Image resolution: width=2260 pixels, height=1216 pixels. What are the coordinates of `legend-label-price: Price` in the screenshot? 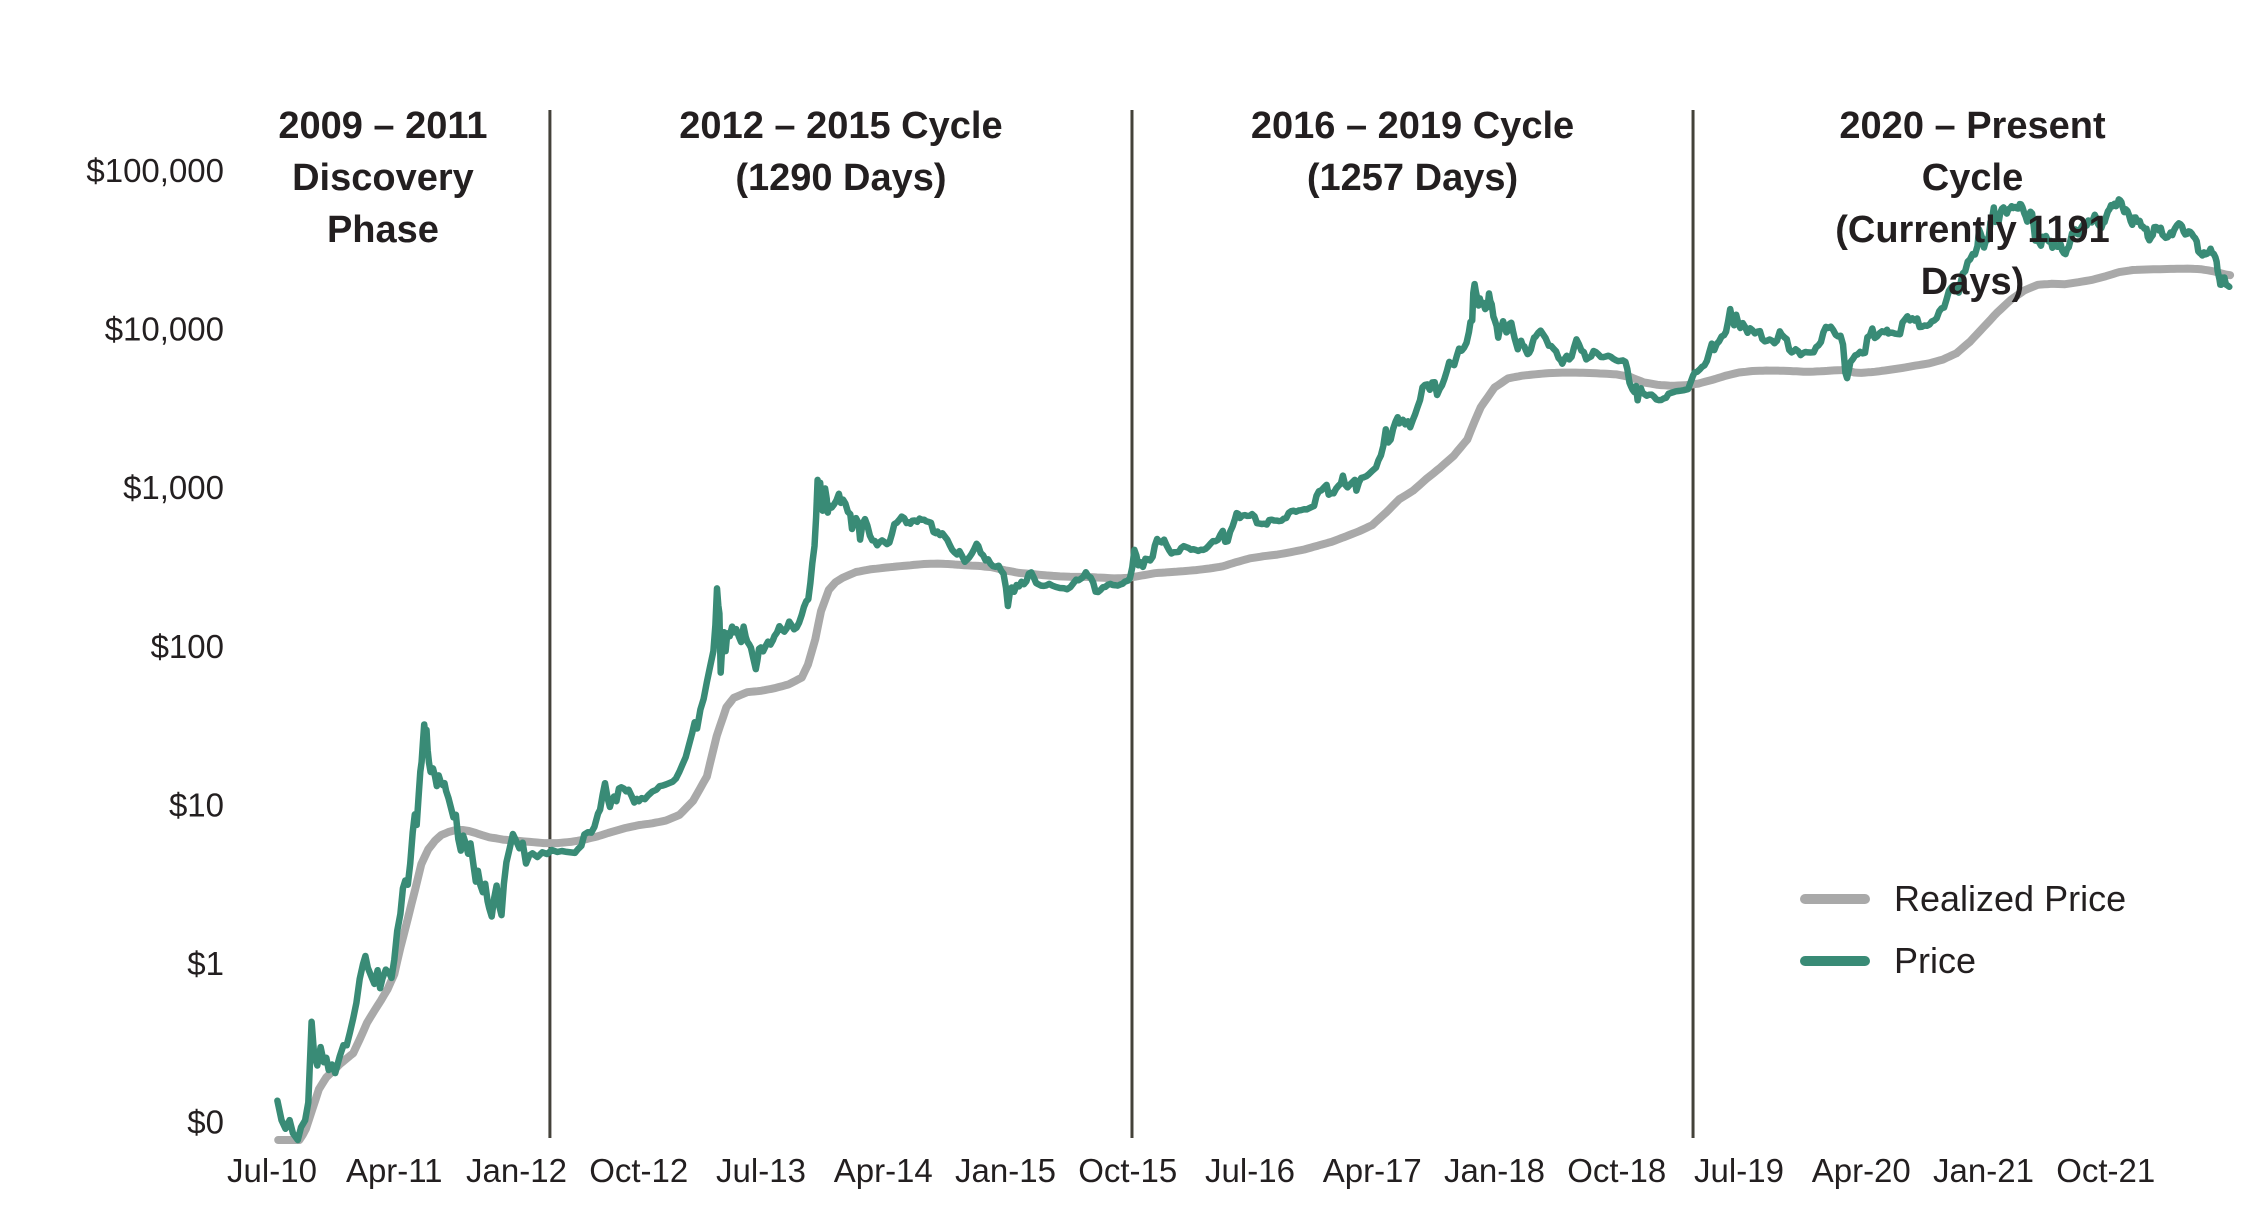 It's located at (1935, 960).